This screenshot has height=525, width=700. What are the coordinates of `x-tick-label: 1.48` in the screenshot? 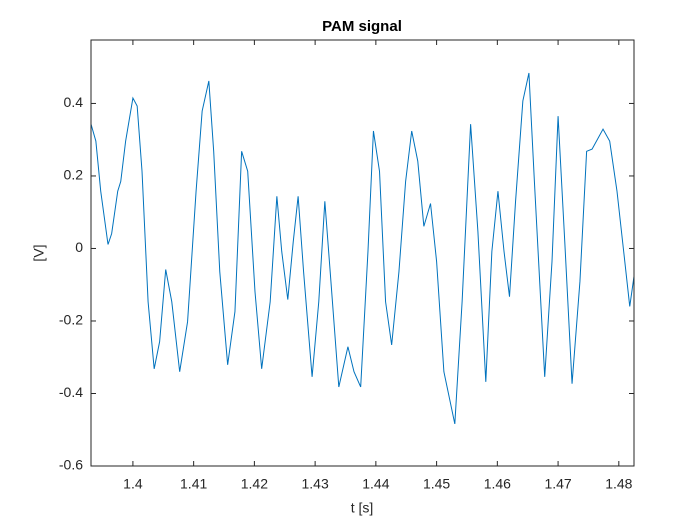 It's located at (618, 484).